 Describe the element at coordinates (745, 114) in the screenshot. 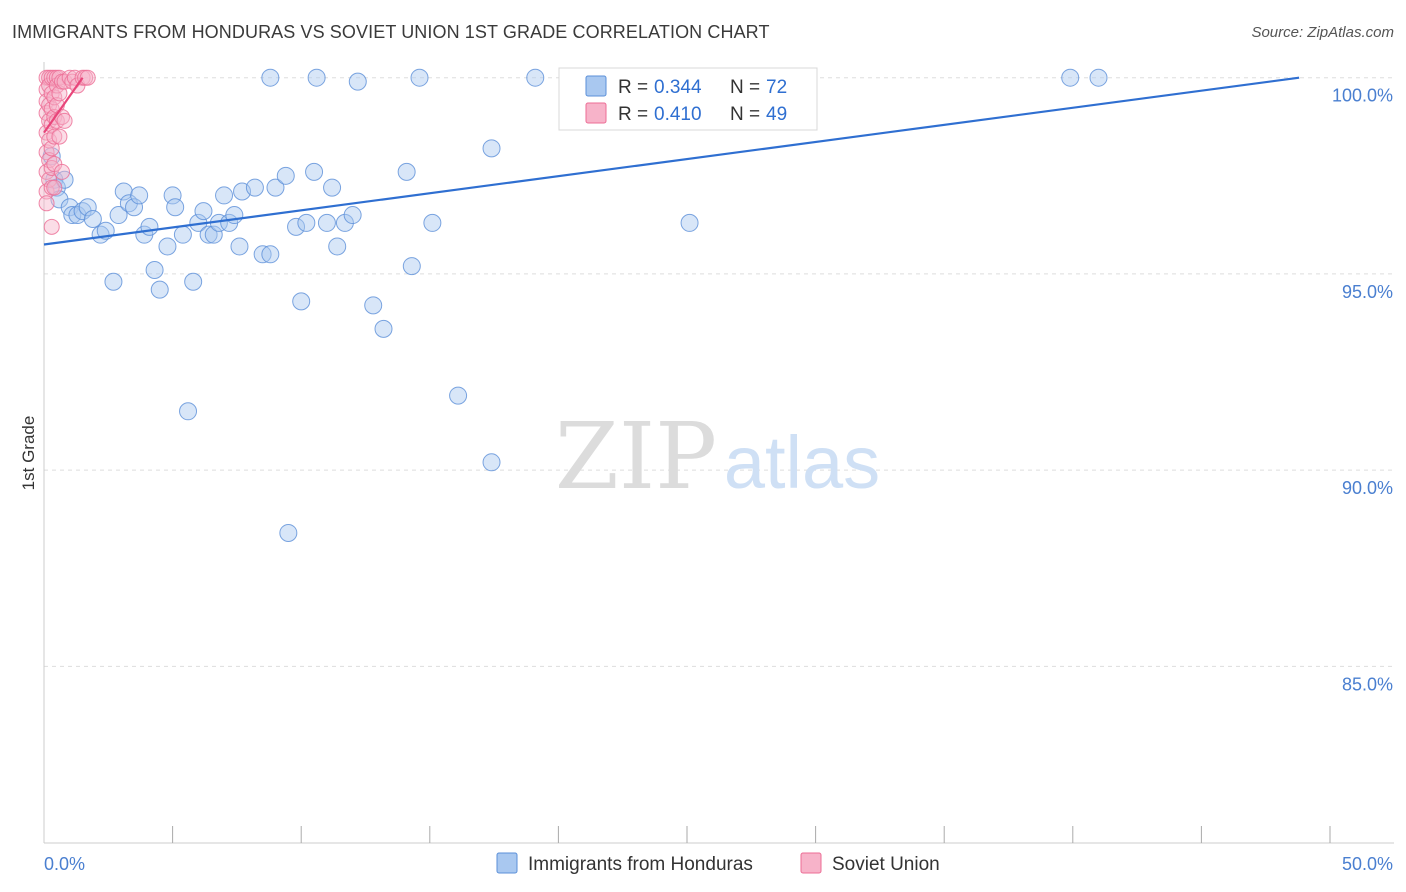

I see `stats-n-label-pink: N =` at that location.